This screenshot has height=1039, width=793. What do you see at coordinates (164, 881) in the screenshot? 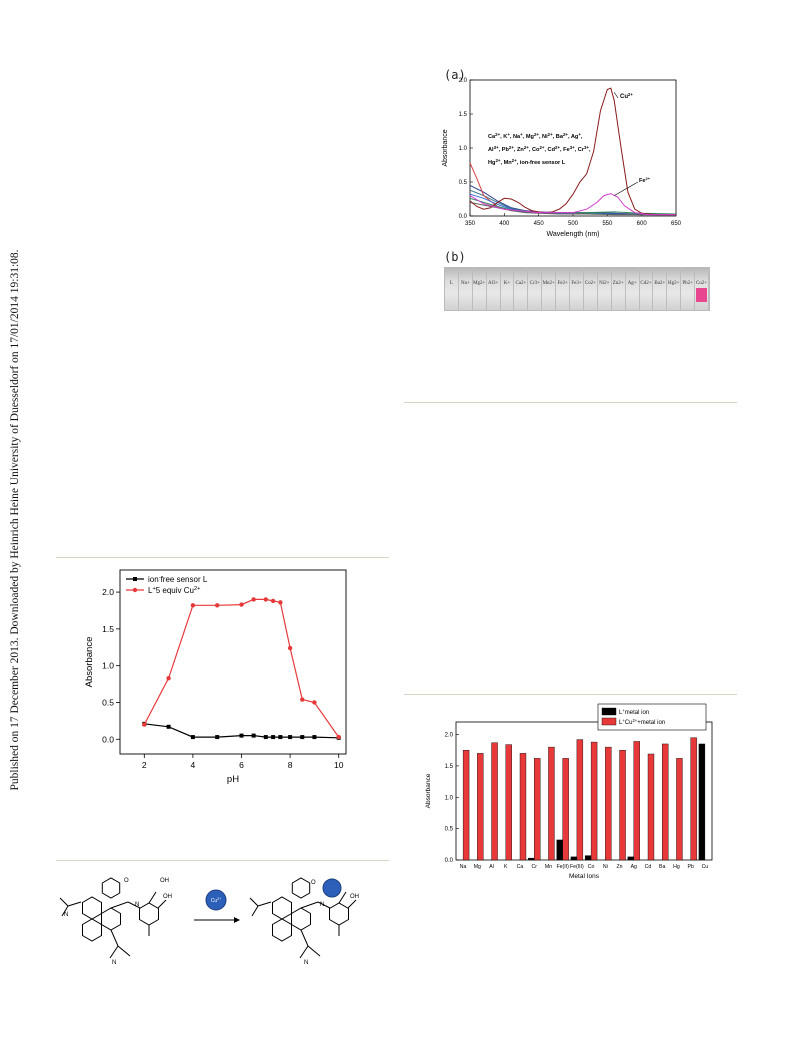
I see `scheme-atom-label: OH` at bounding box center [164, 881].